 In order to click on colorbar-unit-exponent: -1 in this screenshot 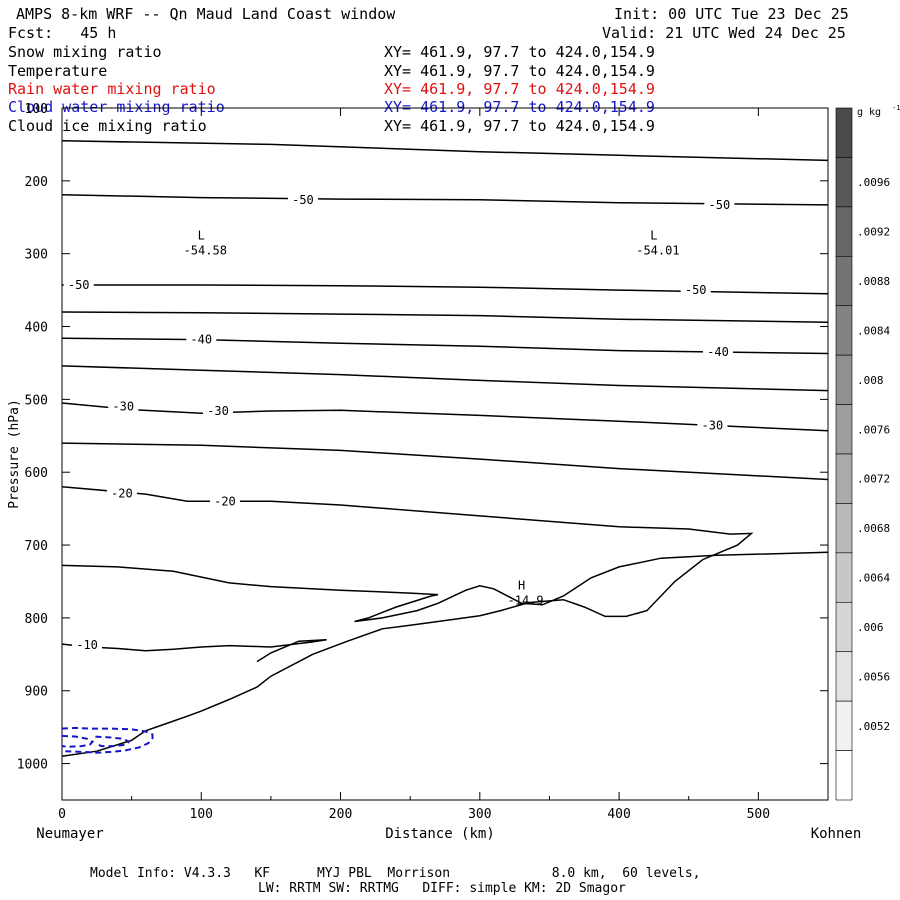, I will do `click(896, 108)`.